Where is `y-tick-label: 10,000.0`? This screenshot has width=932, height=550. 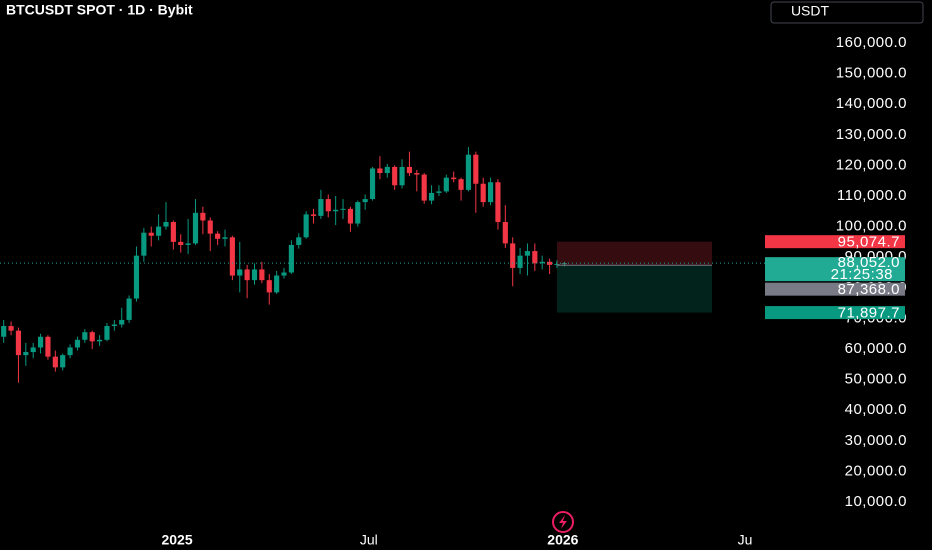
y-tick-label: 10,000.0 is located at coordinates (876, 501).